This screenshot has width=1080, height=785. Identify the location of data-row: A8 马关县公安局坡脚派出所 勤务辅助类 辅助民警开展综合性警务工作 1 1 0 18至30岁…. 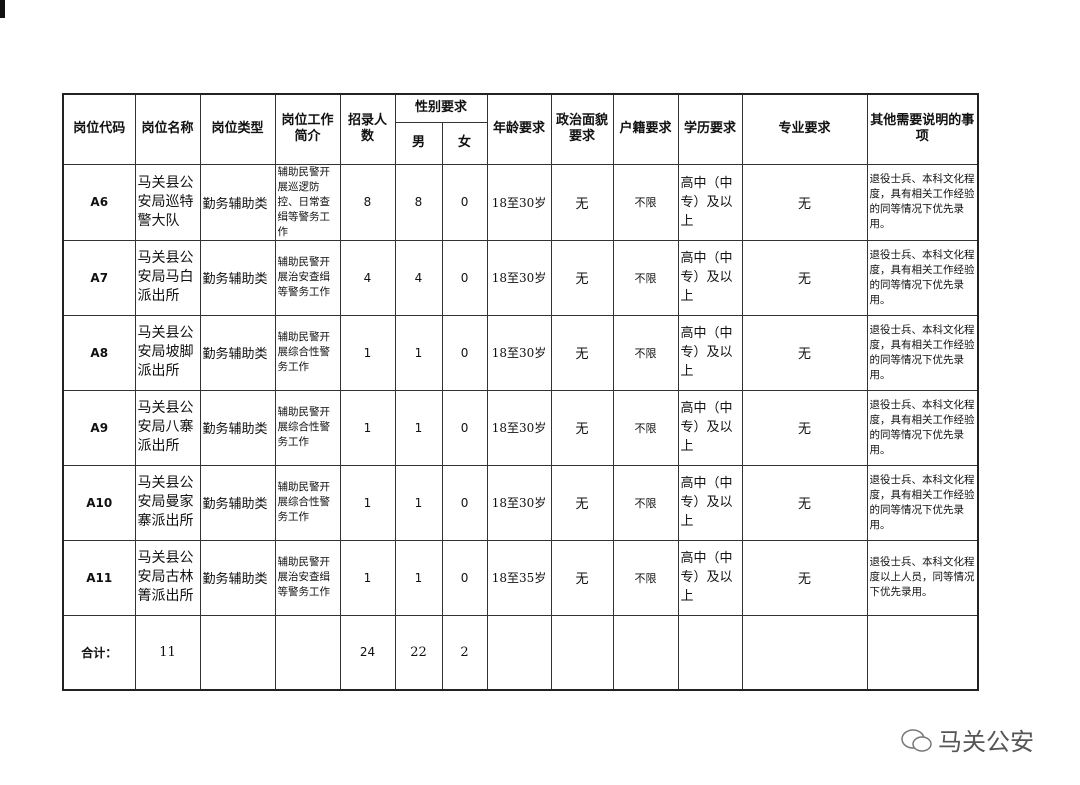
(520, 352).